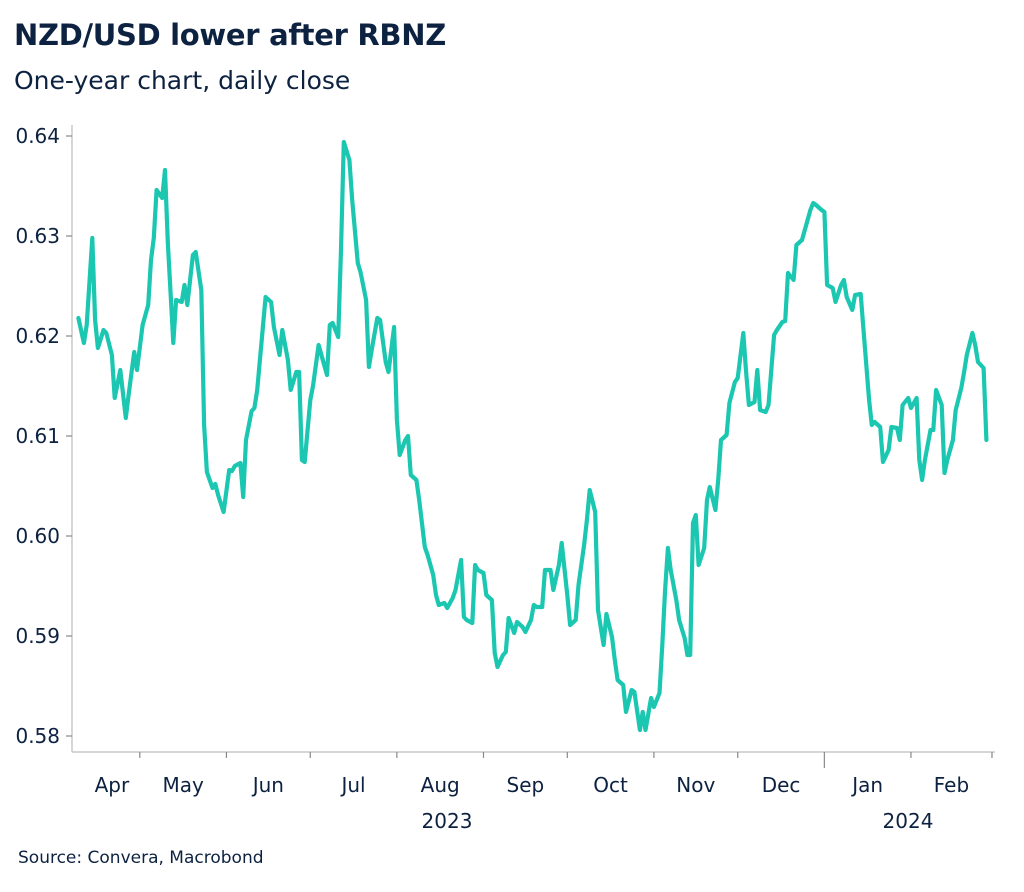 The image size is (1024, 892). Describe the element at coordinates (352, 785) in the screenshot. I see `x-tick-label: Jul` at that location.